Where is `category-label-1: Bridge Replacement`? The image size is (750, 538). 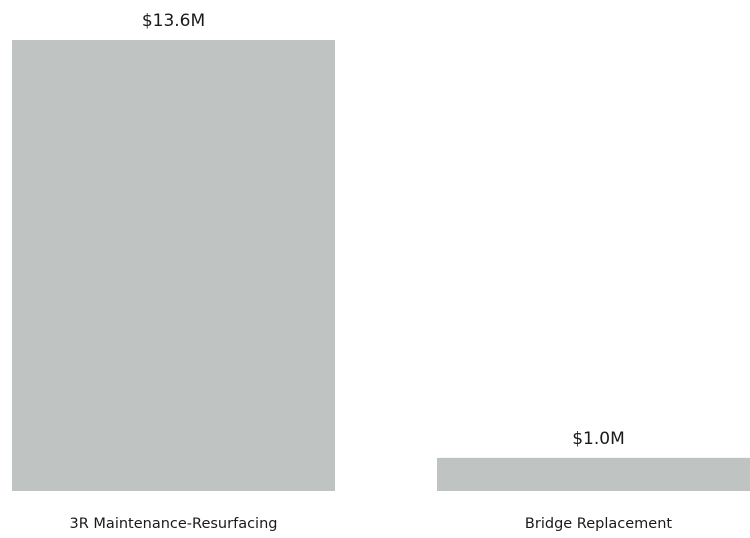
category-label-1: Bridge Replacement is located at coordinates (598, 524).